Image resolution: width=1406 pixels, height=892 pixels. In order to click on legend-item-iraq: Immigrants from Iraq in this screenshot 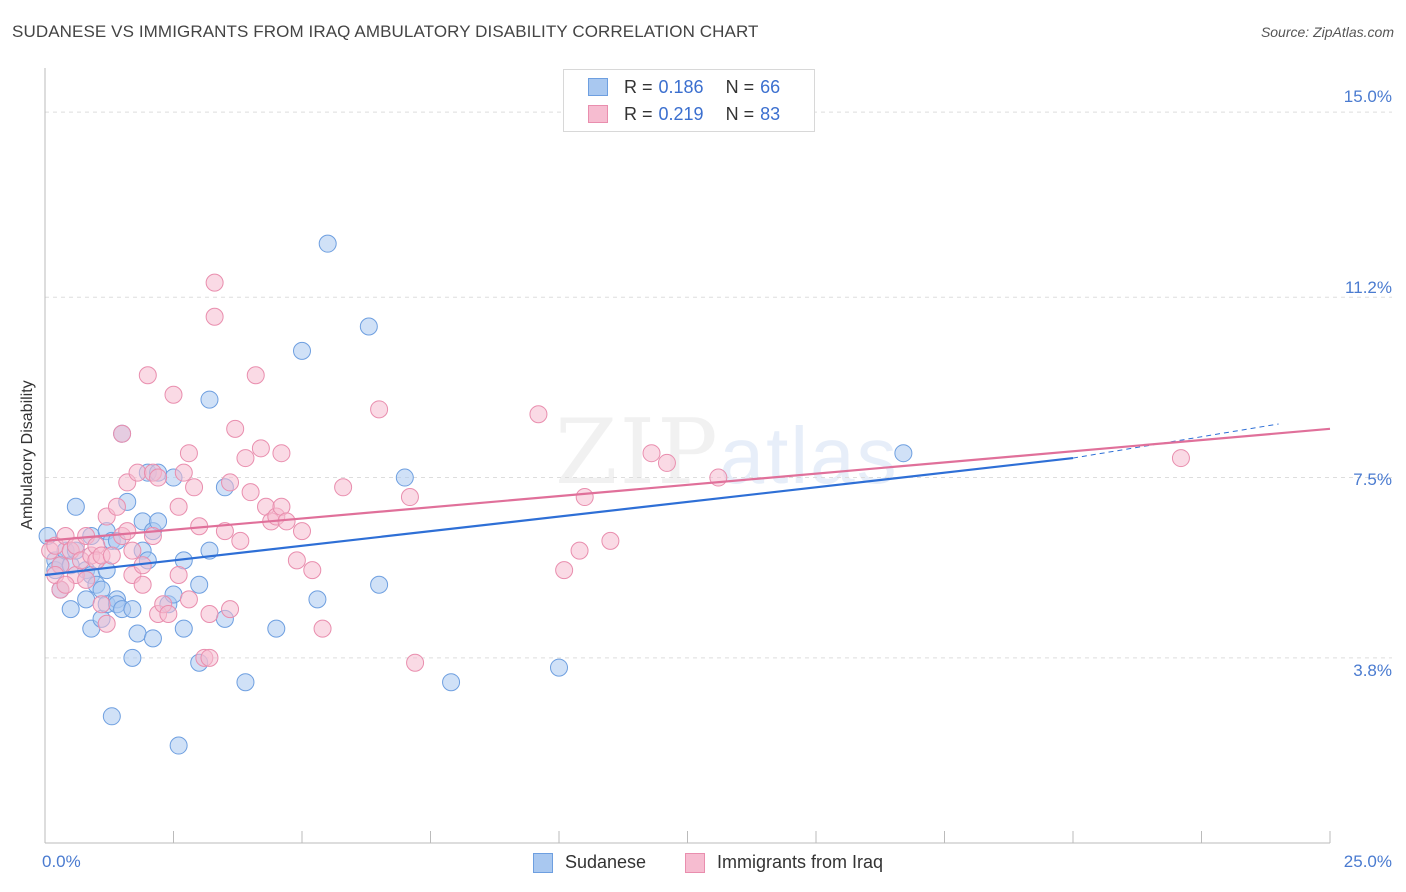, I will do `click(784, 862)`.